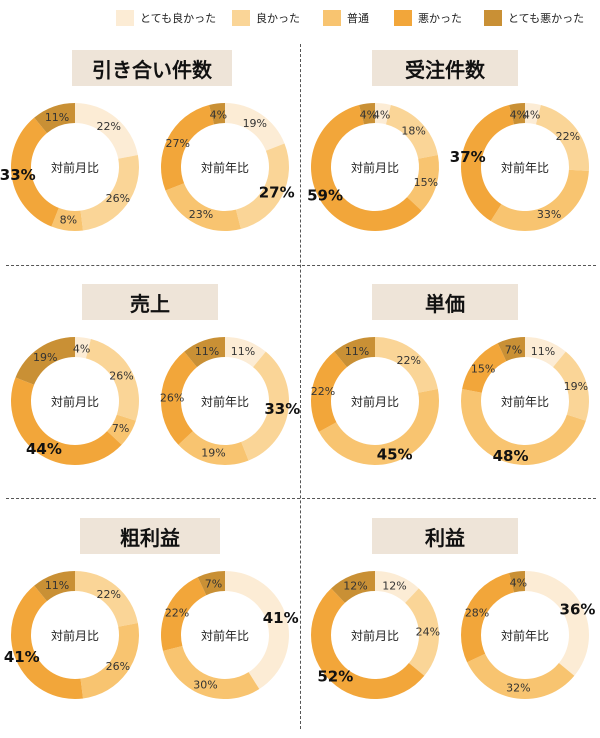 The height and width of the screenshot is (738, 600). I want to click on donut-chart-month: 12% 24% 52% 12% 対前月比, so click(375, 635).